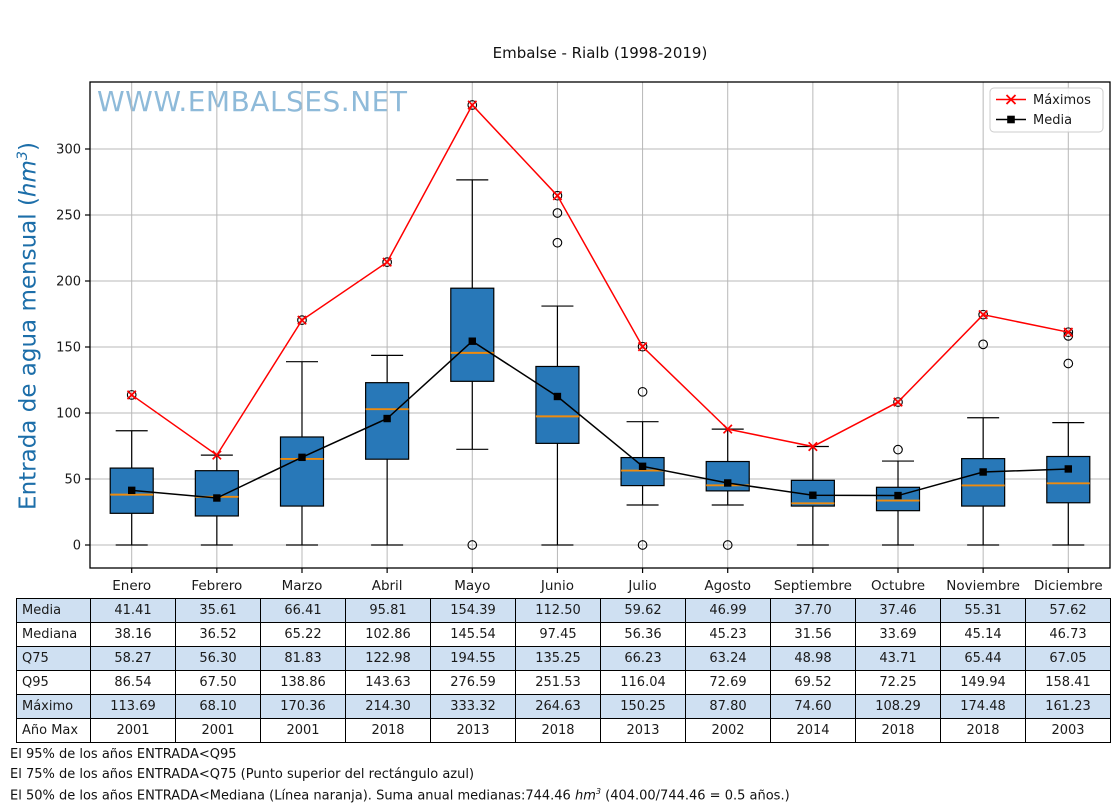  Describe the element at coordinates (983, 658) in the screenshot. I see `table-cell: 65.44` at that location.